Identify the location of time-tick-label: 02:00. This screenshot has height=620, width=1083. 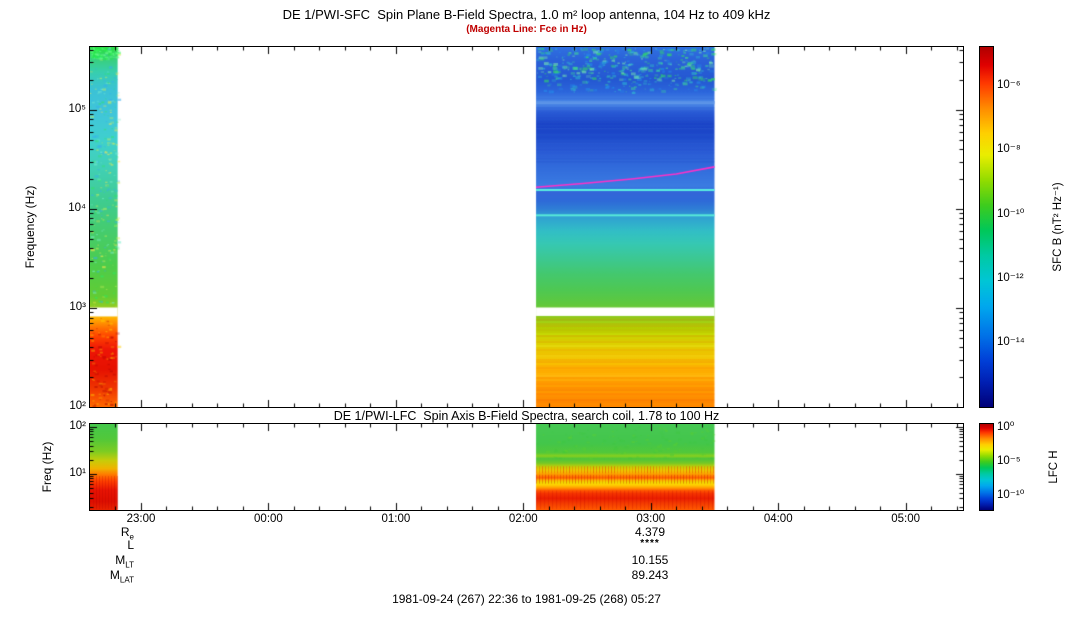
(523, 519).